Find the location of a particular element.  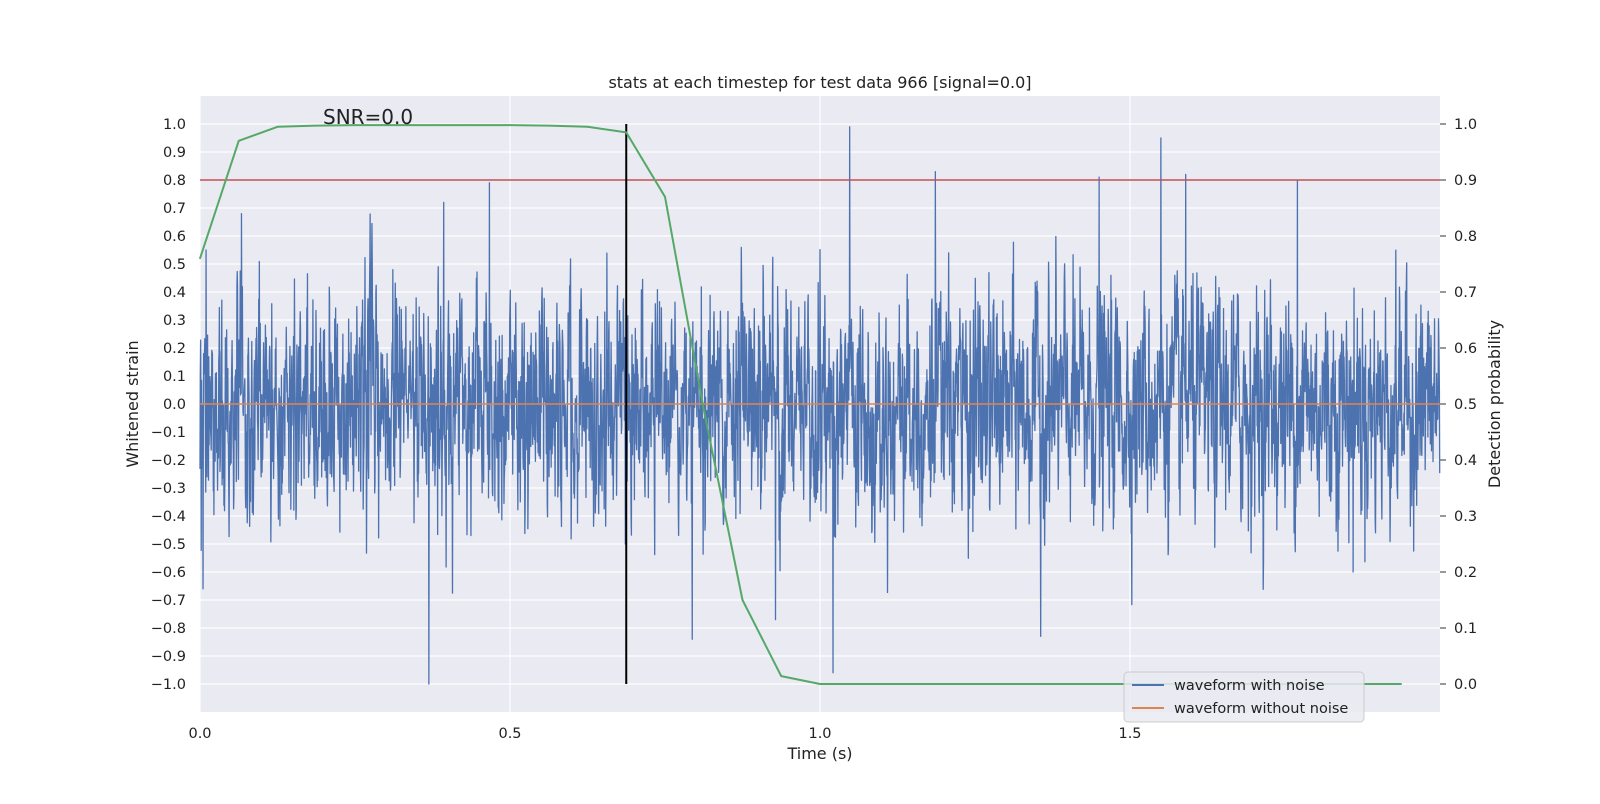

y-tick-label: 0.9 is located at coordinates (174, 153).